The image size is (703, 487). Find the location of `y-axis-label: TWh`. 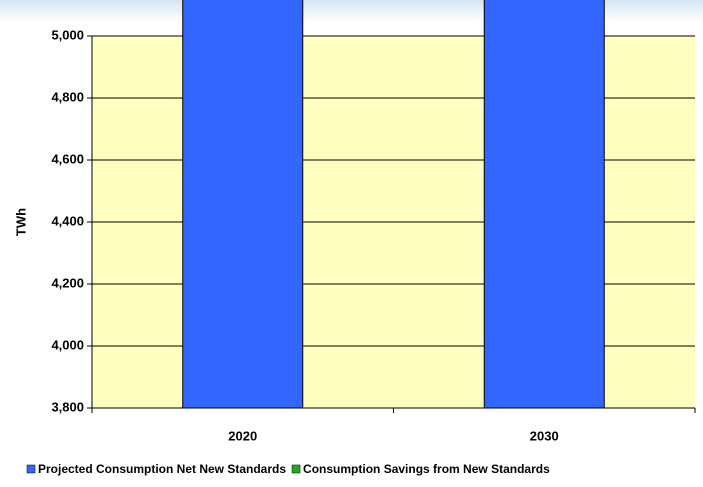

y-axis-label: TWh is located at coordinates (20, 222).